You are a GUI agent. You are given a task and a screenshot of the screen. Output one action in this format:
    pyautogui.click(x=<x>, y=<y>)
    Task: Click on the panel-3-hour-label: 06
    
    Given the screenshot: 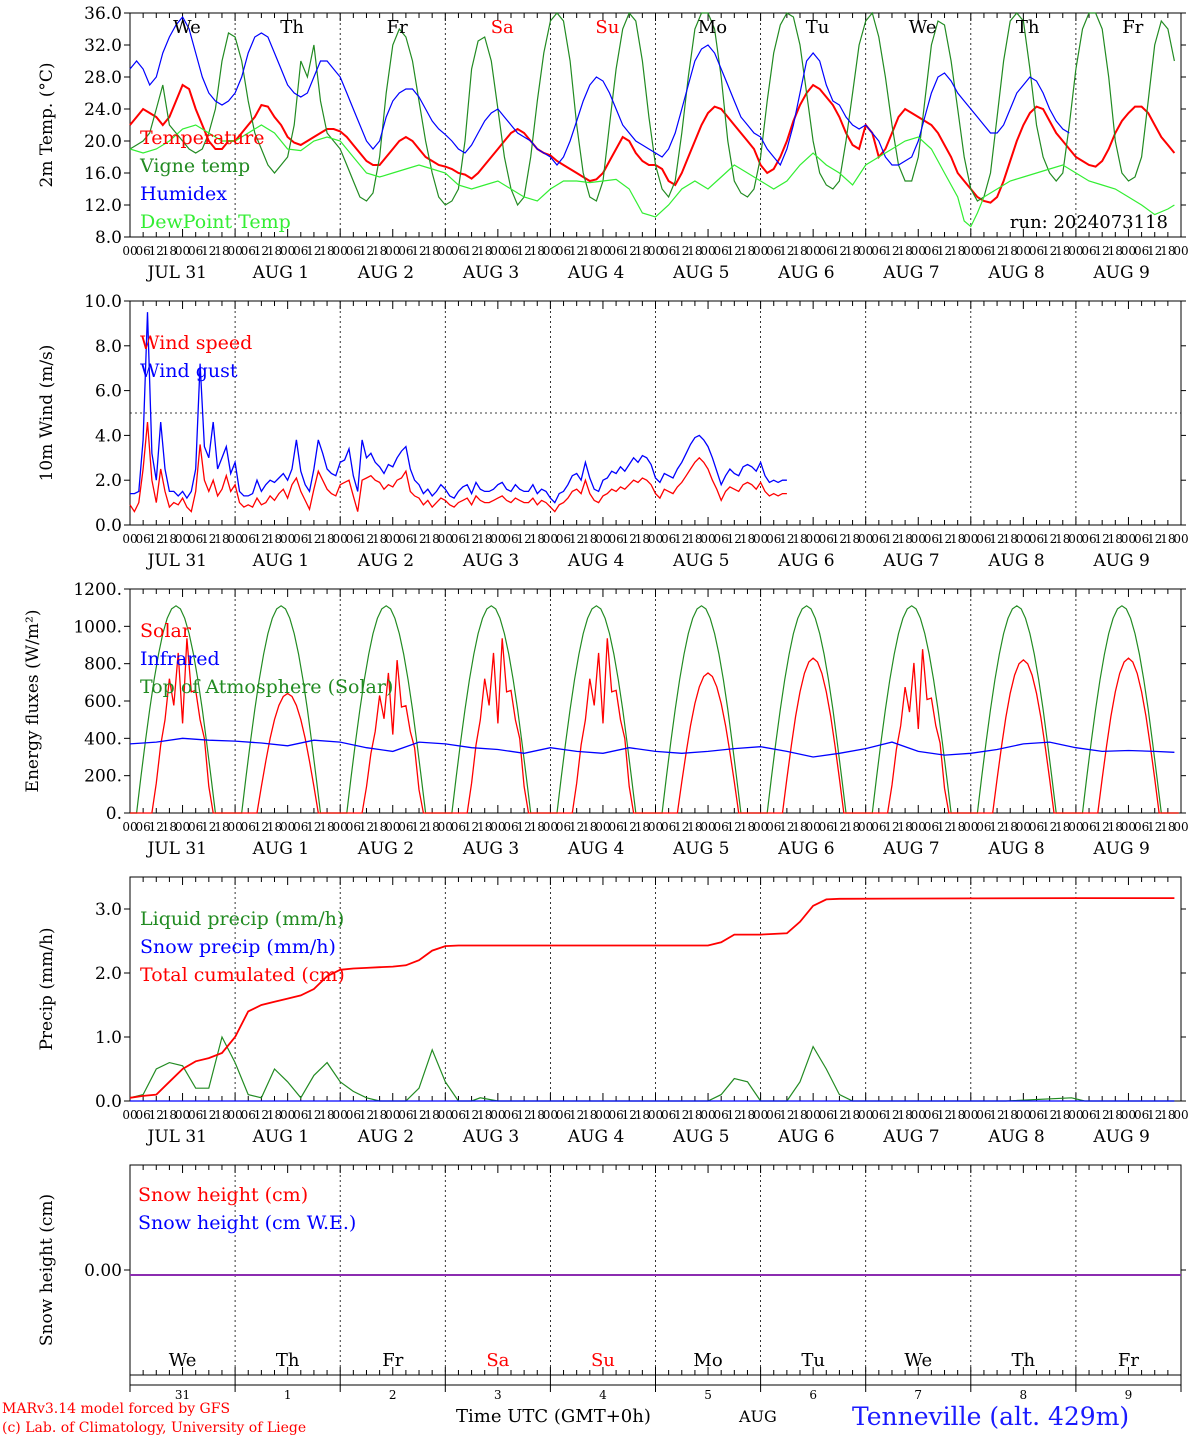 What is the action you would take?
    pyautogui.click(x=983, y=827)
    